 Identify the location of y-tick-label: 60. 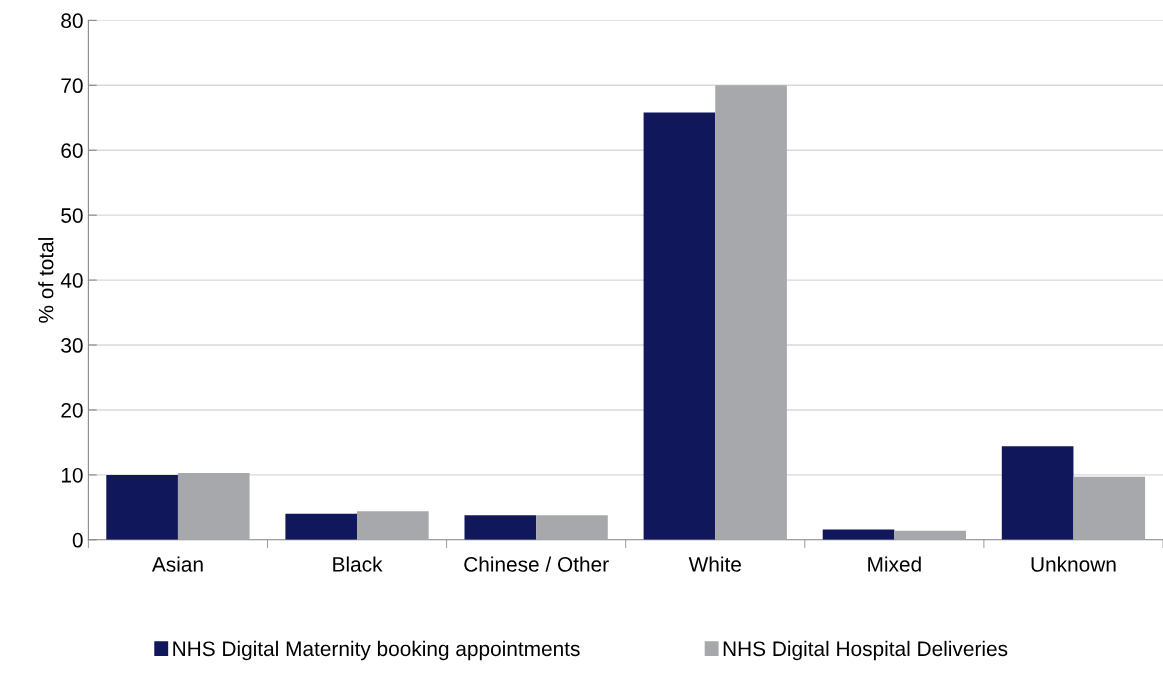
(72, 150).